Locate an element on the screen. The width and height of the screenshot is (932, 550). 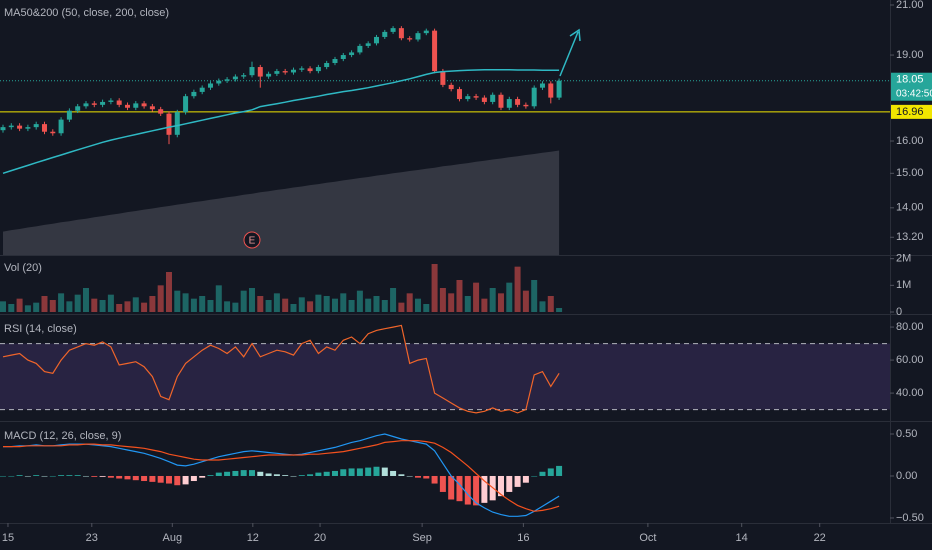
y-tick-label: 19.00 is located at coordinates (910, 55).